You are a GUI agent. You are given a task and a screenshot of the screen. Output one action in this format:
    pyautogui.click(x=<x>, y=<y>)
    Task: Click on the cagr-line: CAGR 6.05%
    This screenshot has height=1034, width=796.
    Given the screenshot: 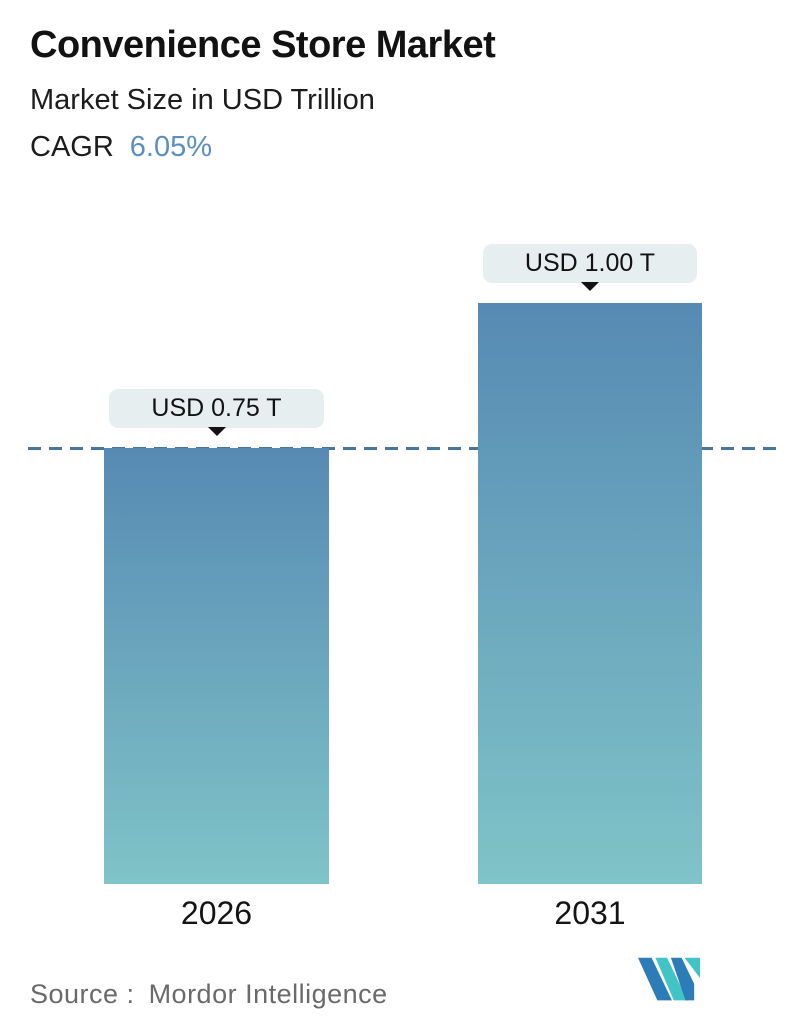 What is the action you would take?
    pyautogui.click(x=398, y=147)
    